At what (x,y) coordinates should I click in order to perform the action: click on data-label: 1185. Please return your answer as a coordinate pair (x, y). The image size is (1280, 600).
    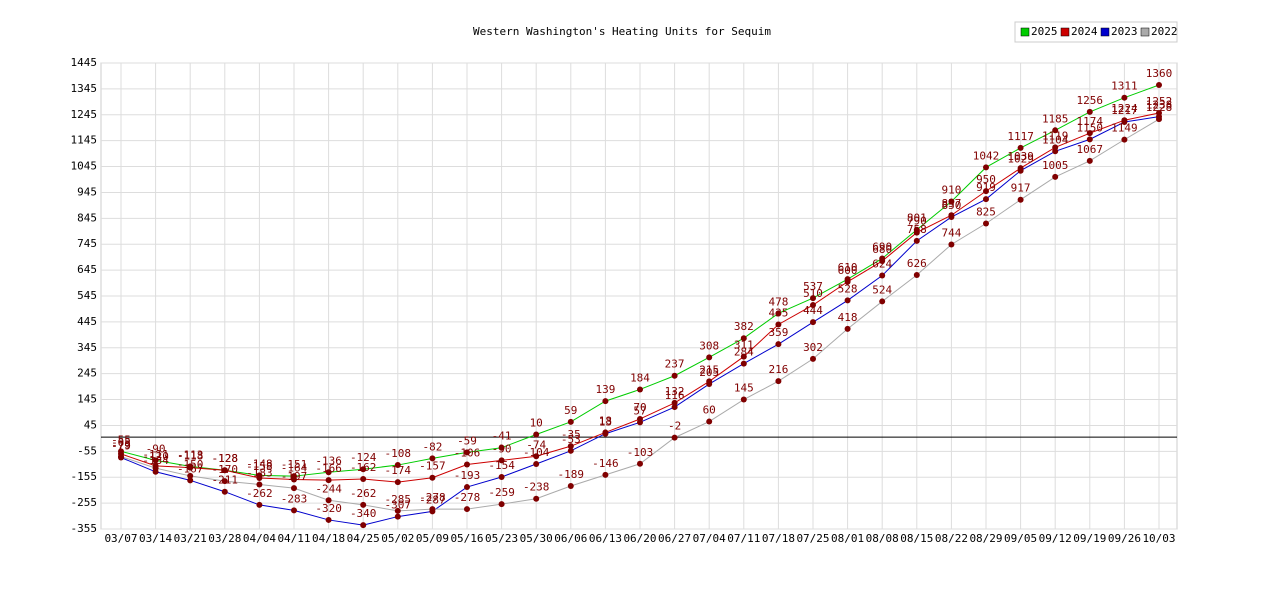
    Looking at the image, I should click on (1055, 118).